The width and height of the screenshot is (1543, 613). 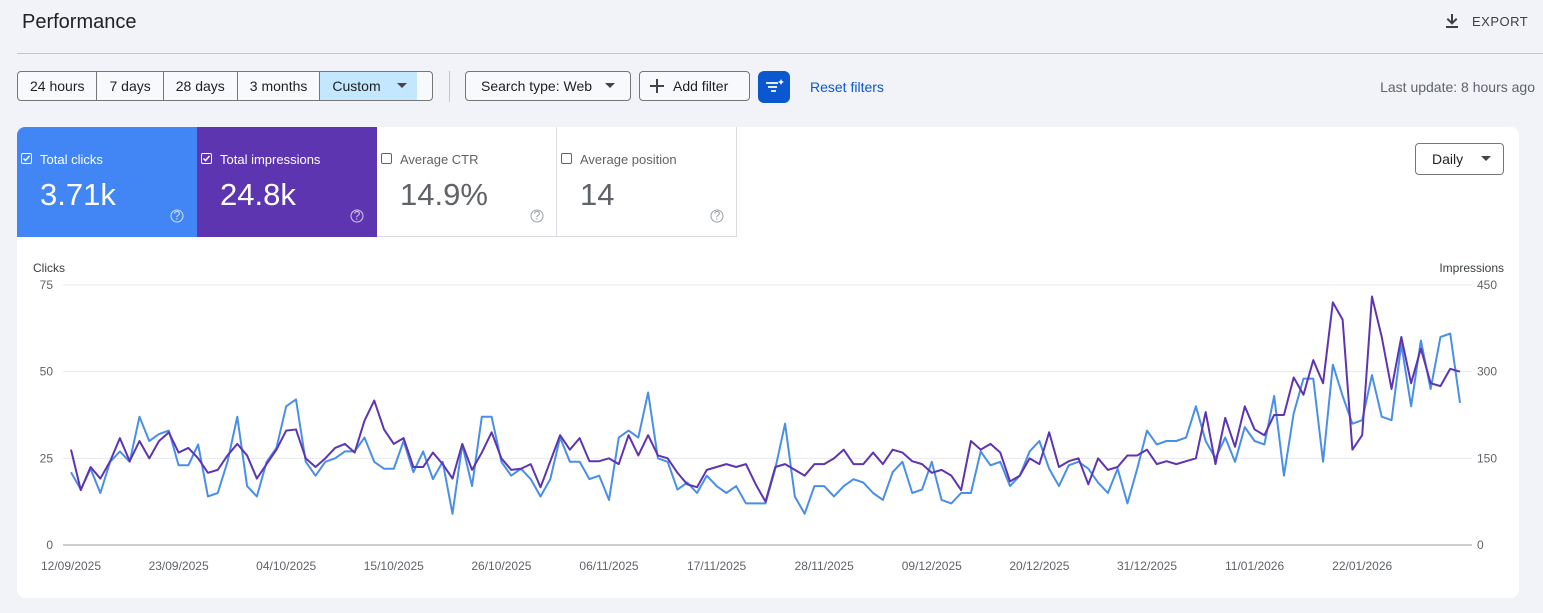 What do you see at coordinates (657, 86) in the screenshot?
I see `plus-icon` at bounding box center [657, 86].